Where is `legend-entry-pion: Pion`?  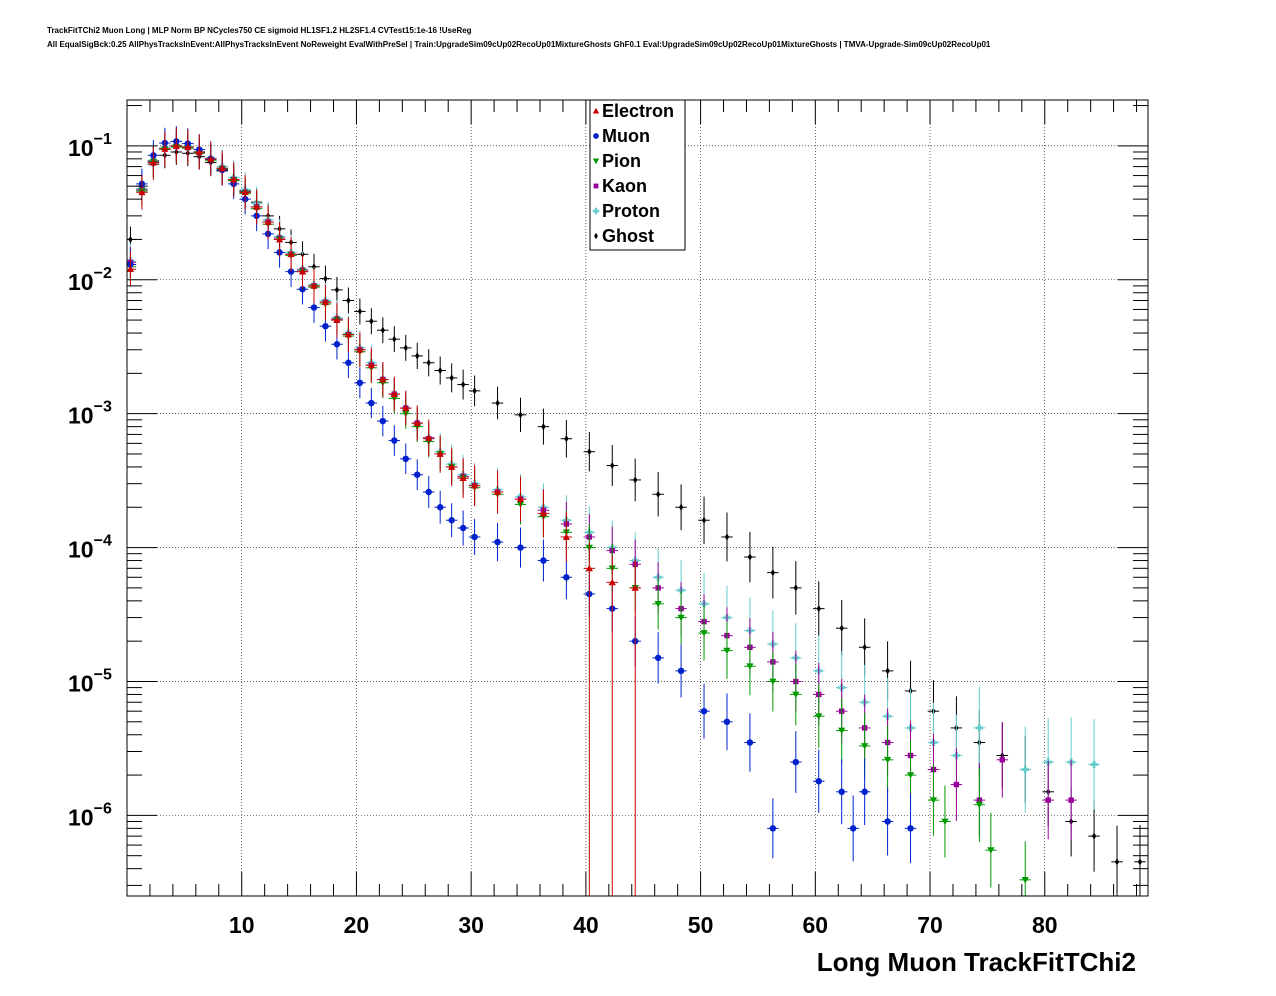
legend-entry-pion: Pion is located at coordinates (616, 161).